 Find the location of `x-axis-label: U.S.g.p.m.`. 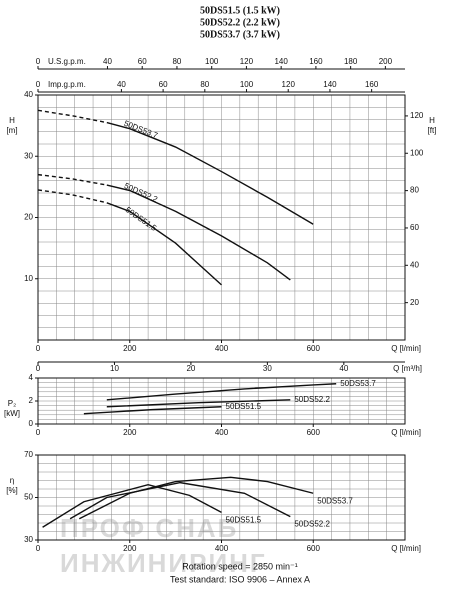

x-axis-label: U.S.g.p.m. is located at coordinates (67, 61).